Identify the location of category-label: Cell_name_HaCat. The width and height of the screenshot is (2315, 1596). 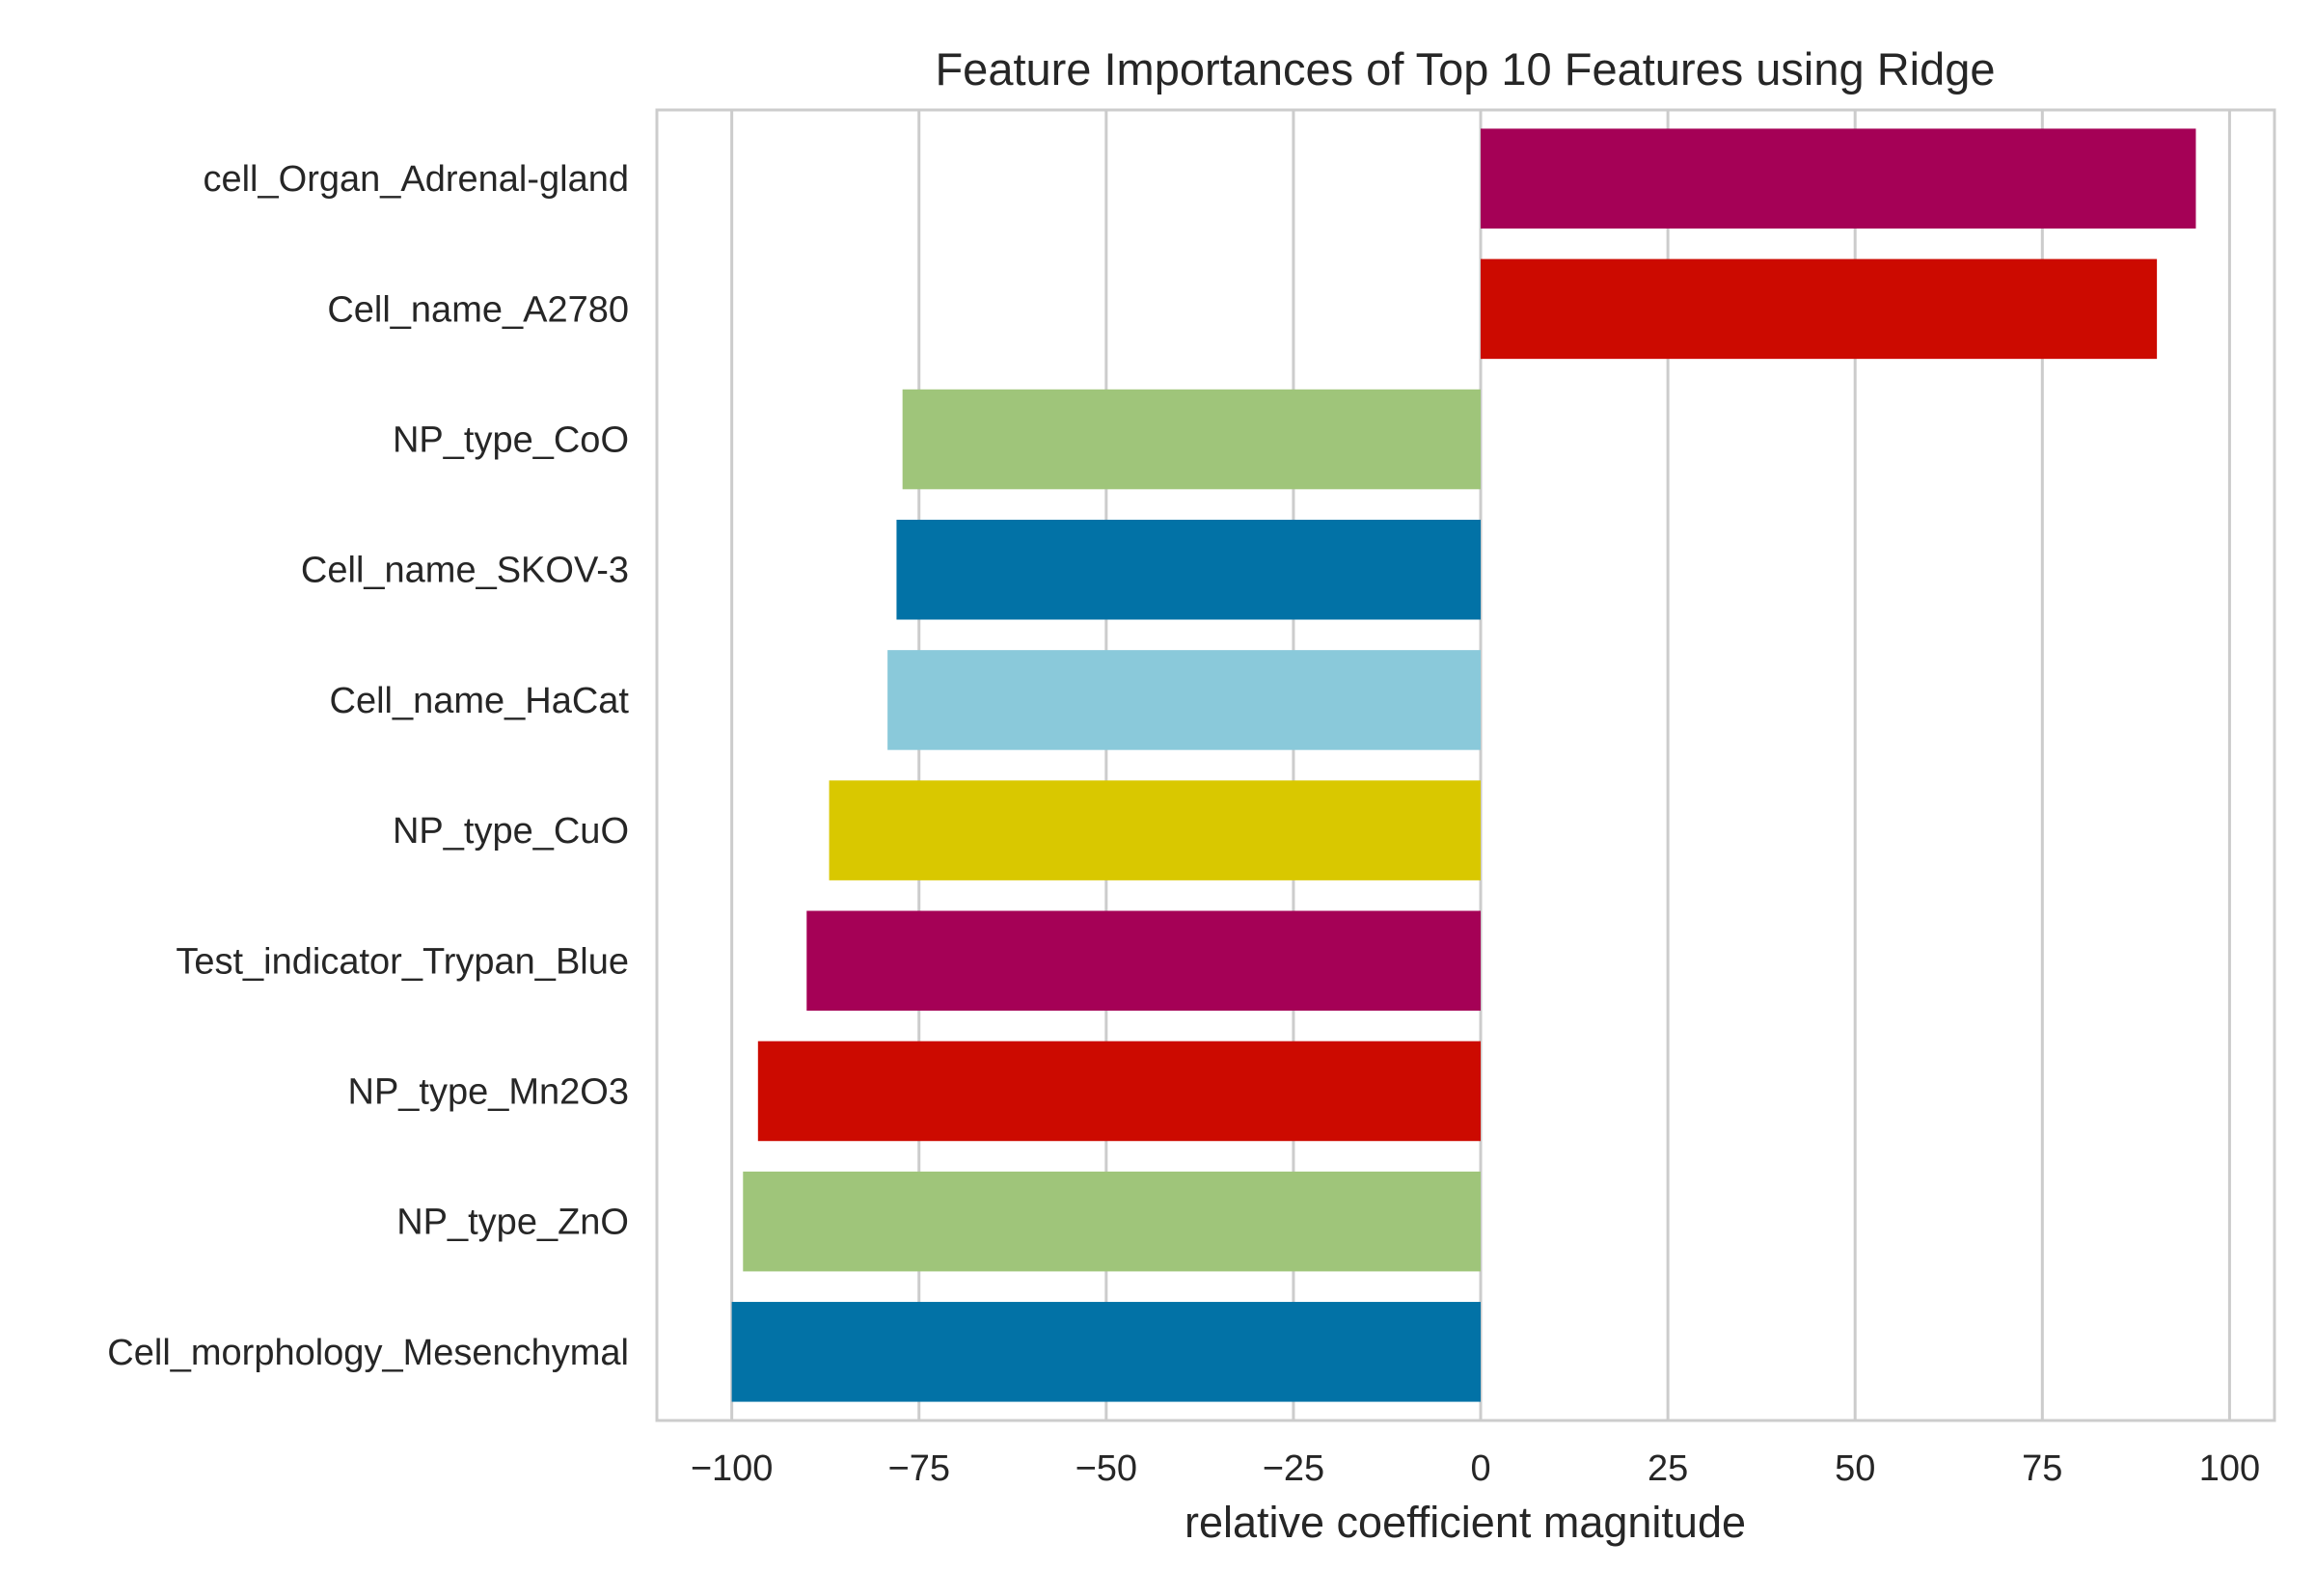
(480, 701).